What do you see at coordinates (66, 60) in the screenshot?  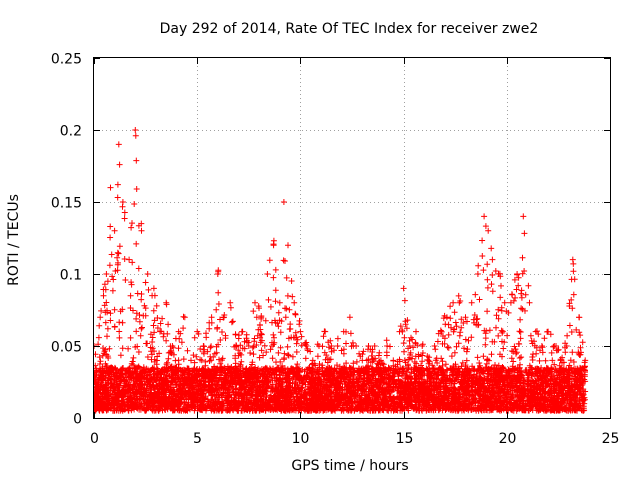 I see `y-tick-label: 0.25` at bounding box center [66, 60].